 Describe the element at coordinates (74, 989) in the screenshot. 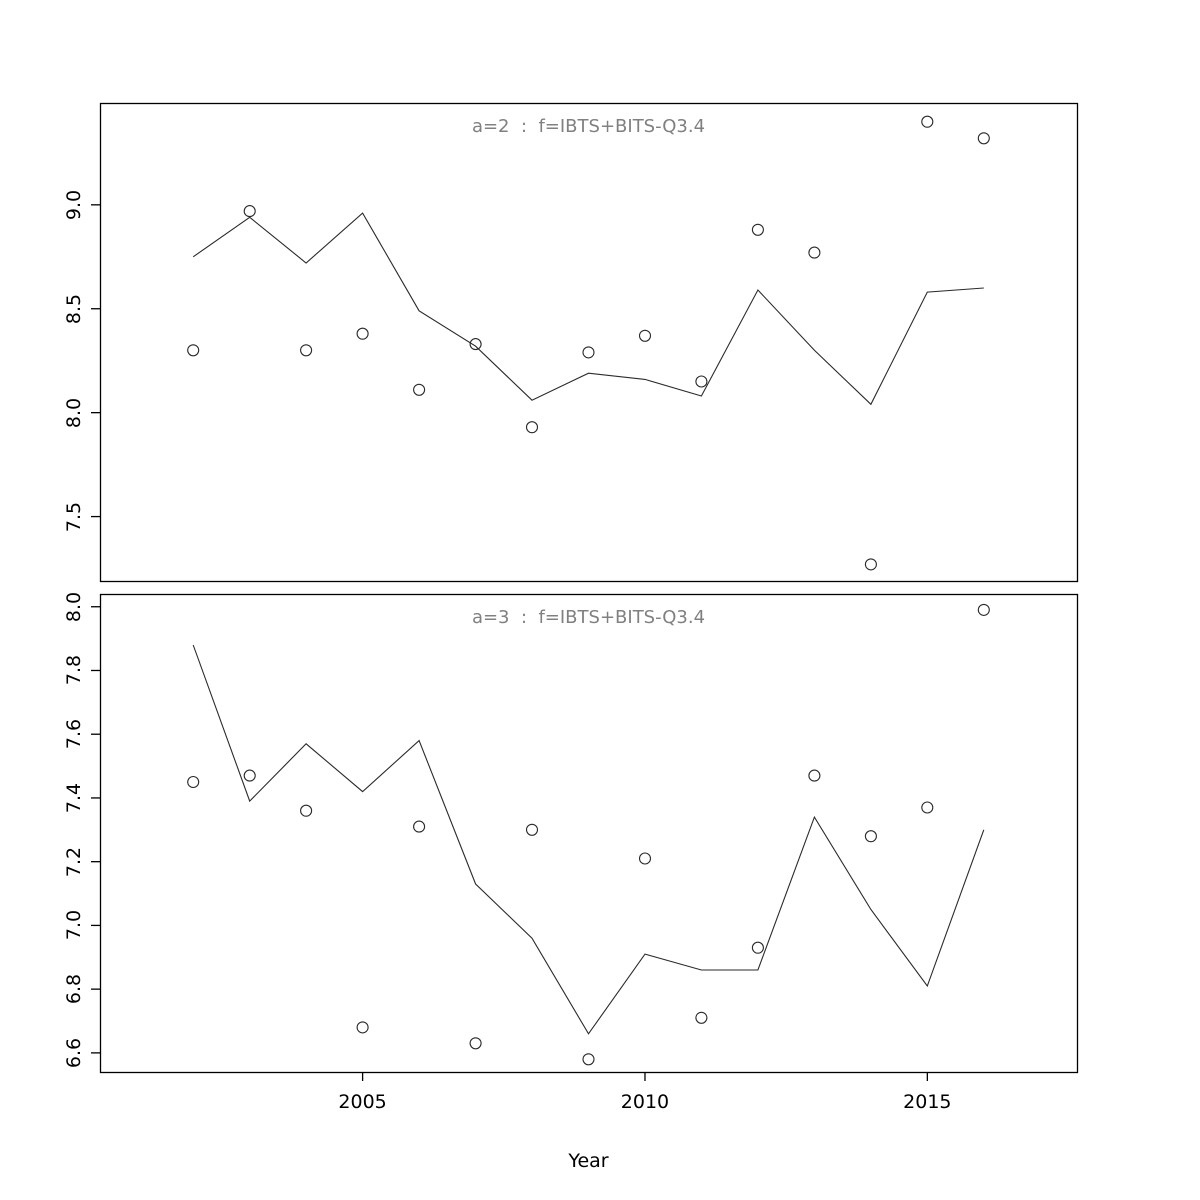

I see `y-tick-label: 6.8` at that location.